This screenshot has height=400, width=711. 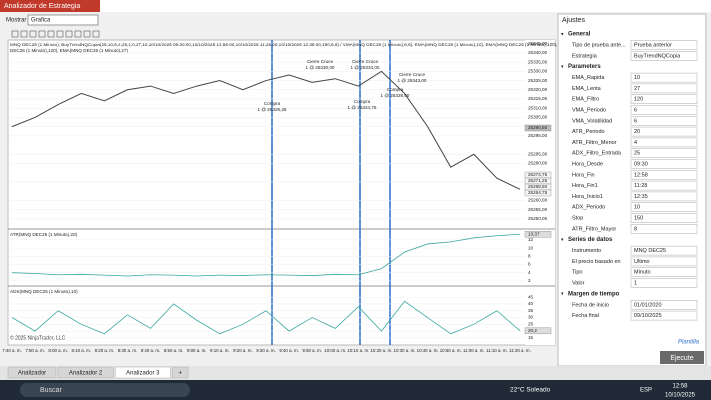 I want to click on toolbar, so click(x=60, y=34).